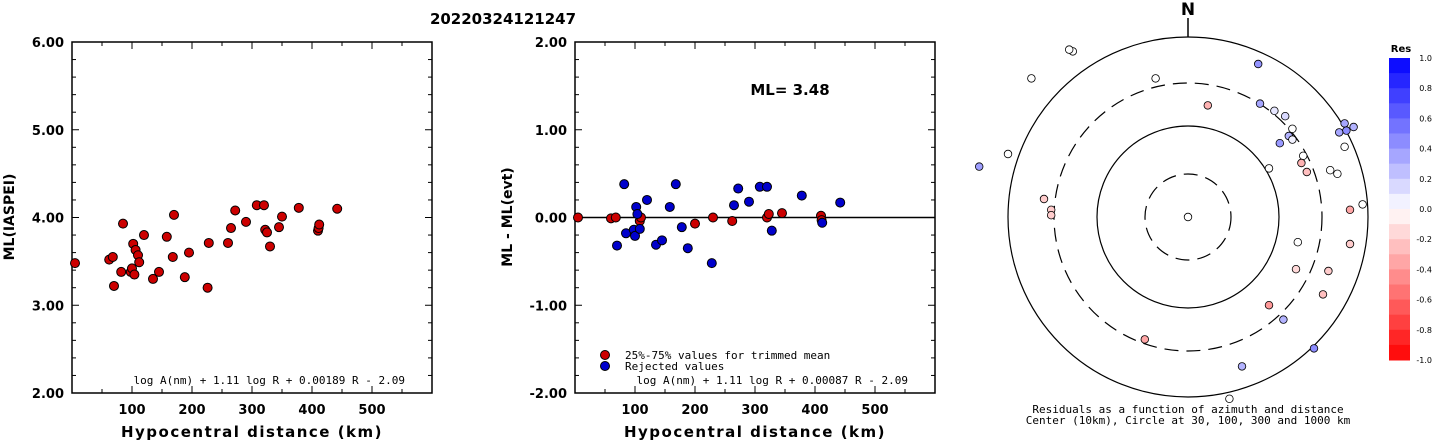 Image resolution: width=1437 pixels, height=441 pixels. What do you see at coordinates (634, 410) in the screenshot?
I see `x-tick-label: 100` at bounding box center [634, 410].